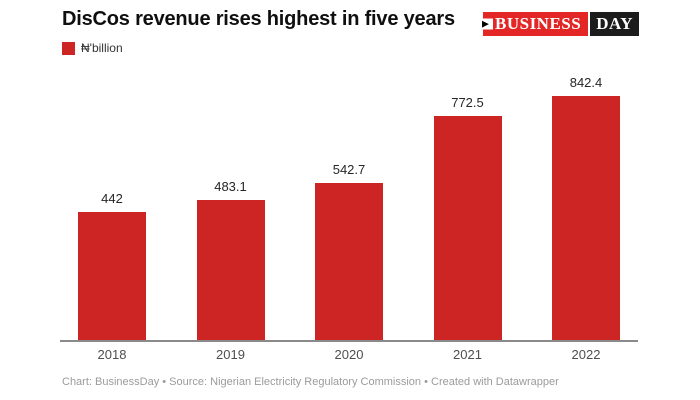 The height and width of the screenshot is (400, 700). I want to click on bar-column-2019: 483.1, so click(231, 259).